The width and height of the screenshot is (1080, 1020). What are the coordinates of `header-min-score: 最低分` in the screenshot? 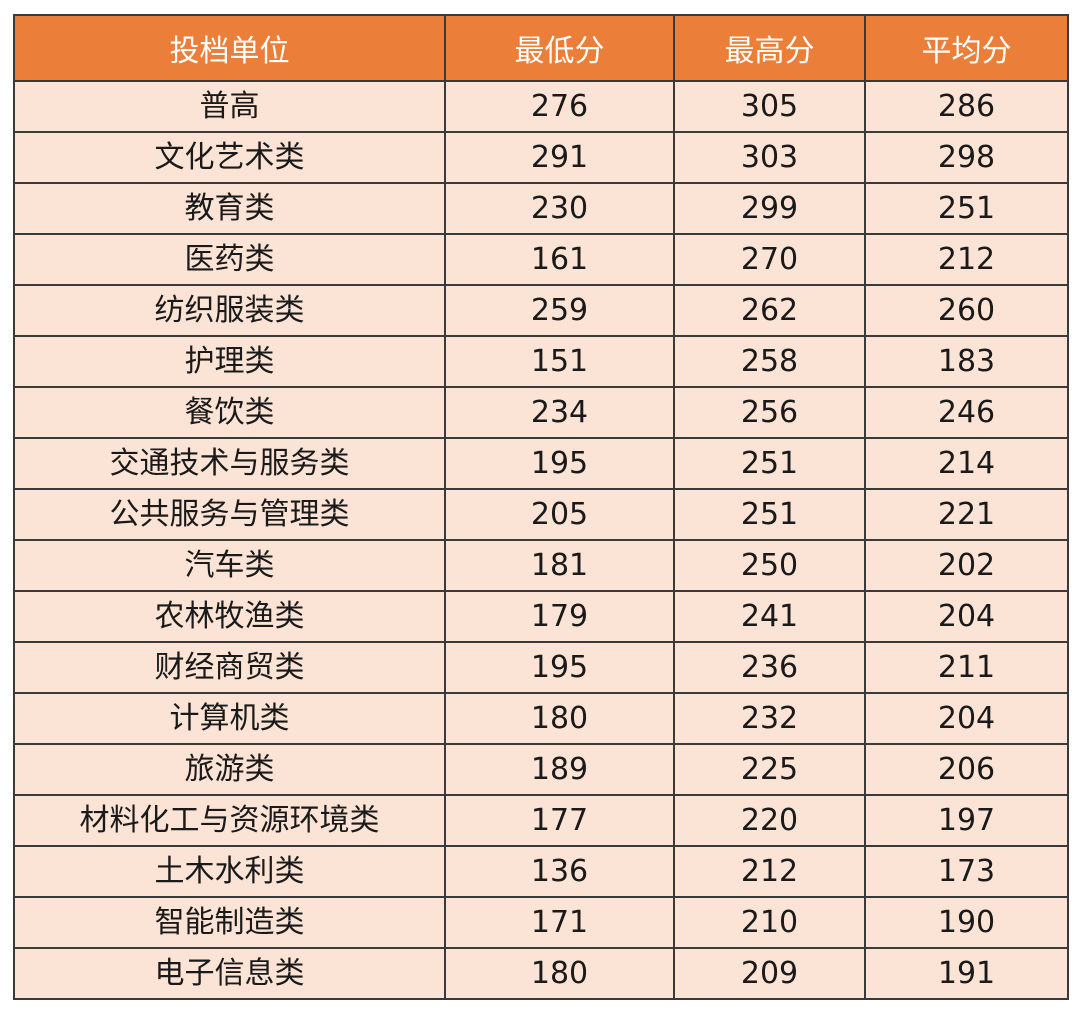 It's located at (559, 48).